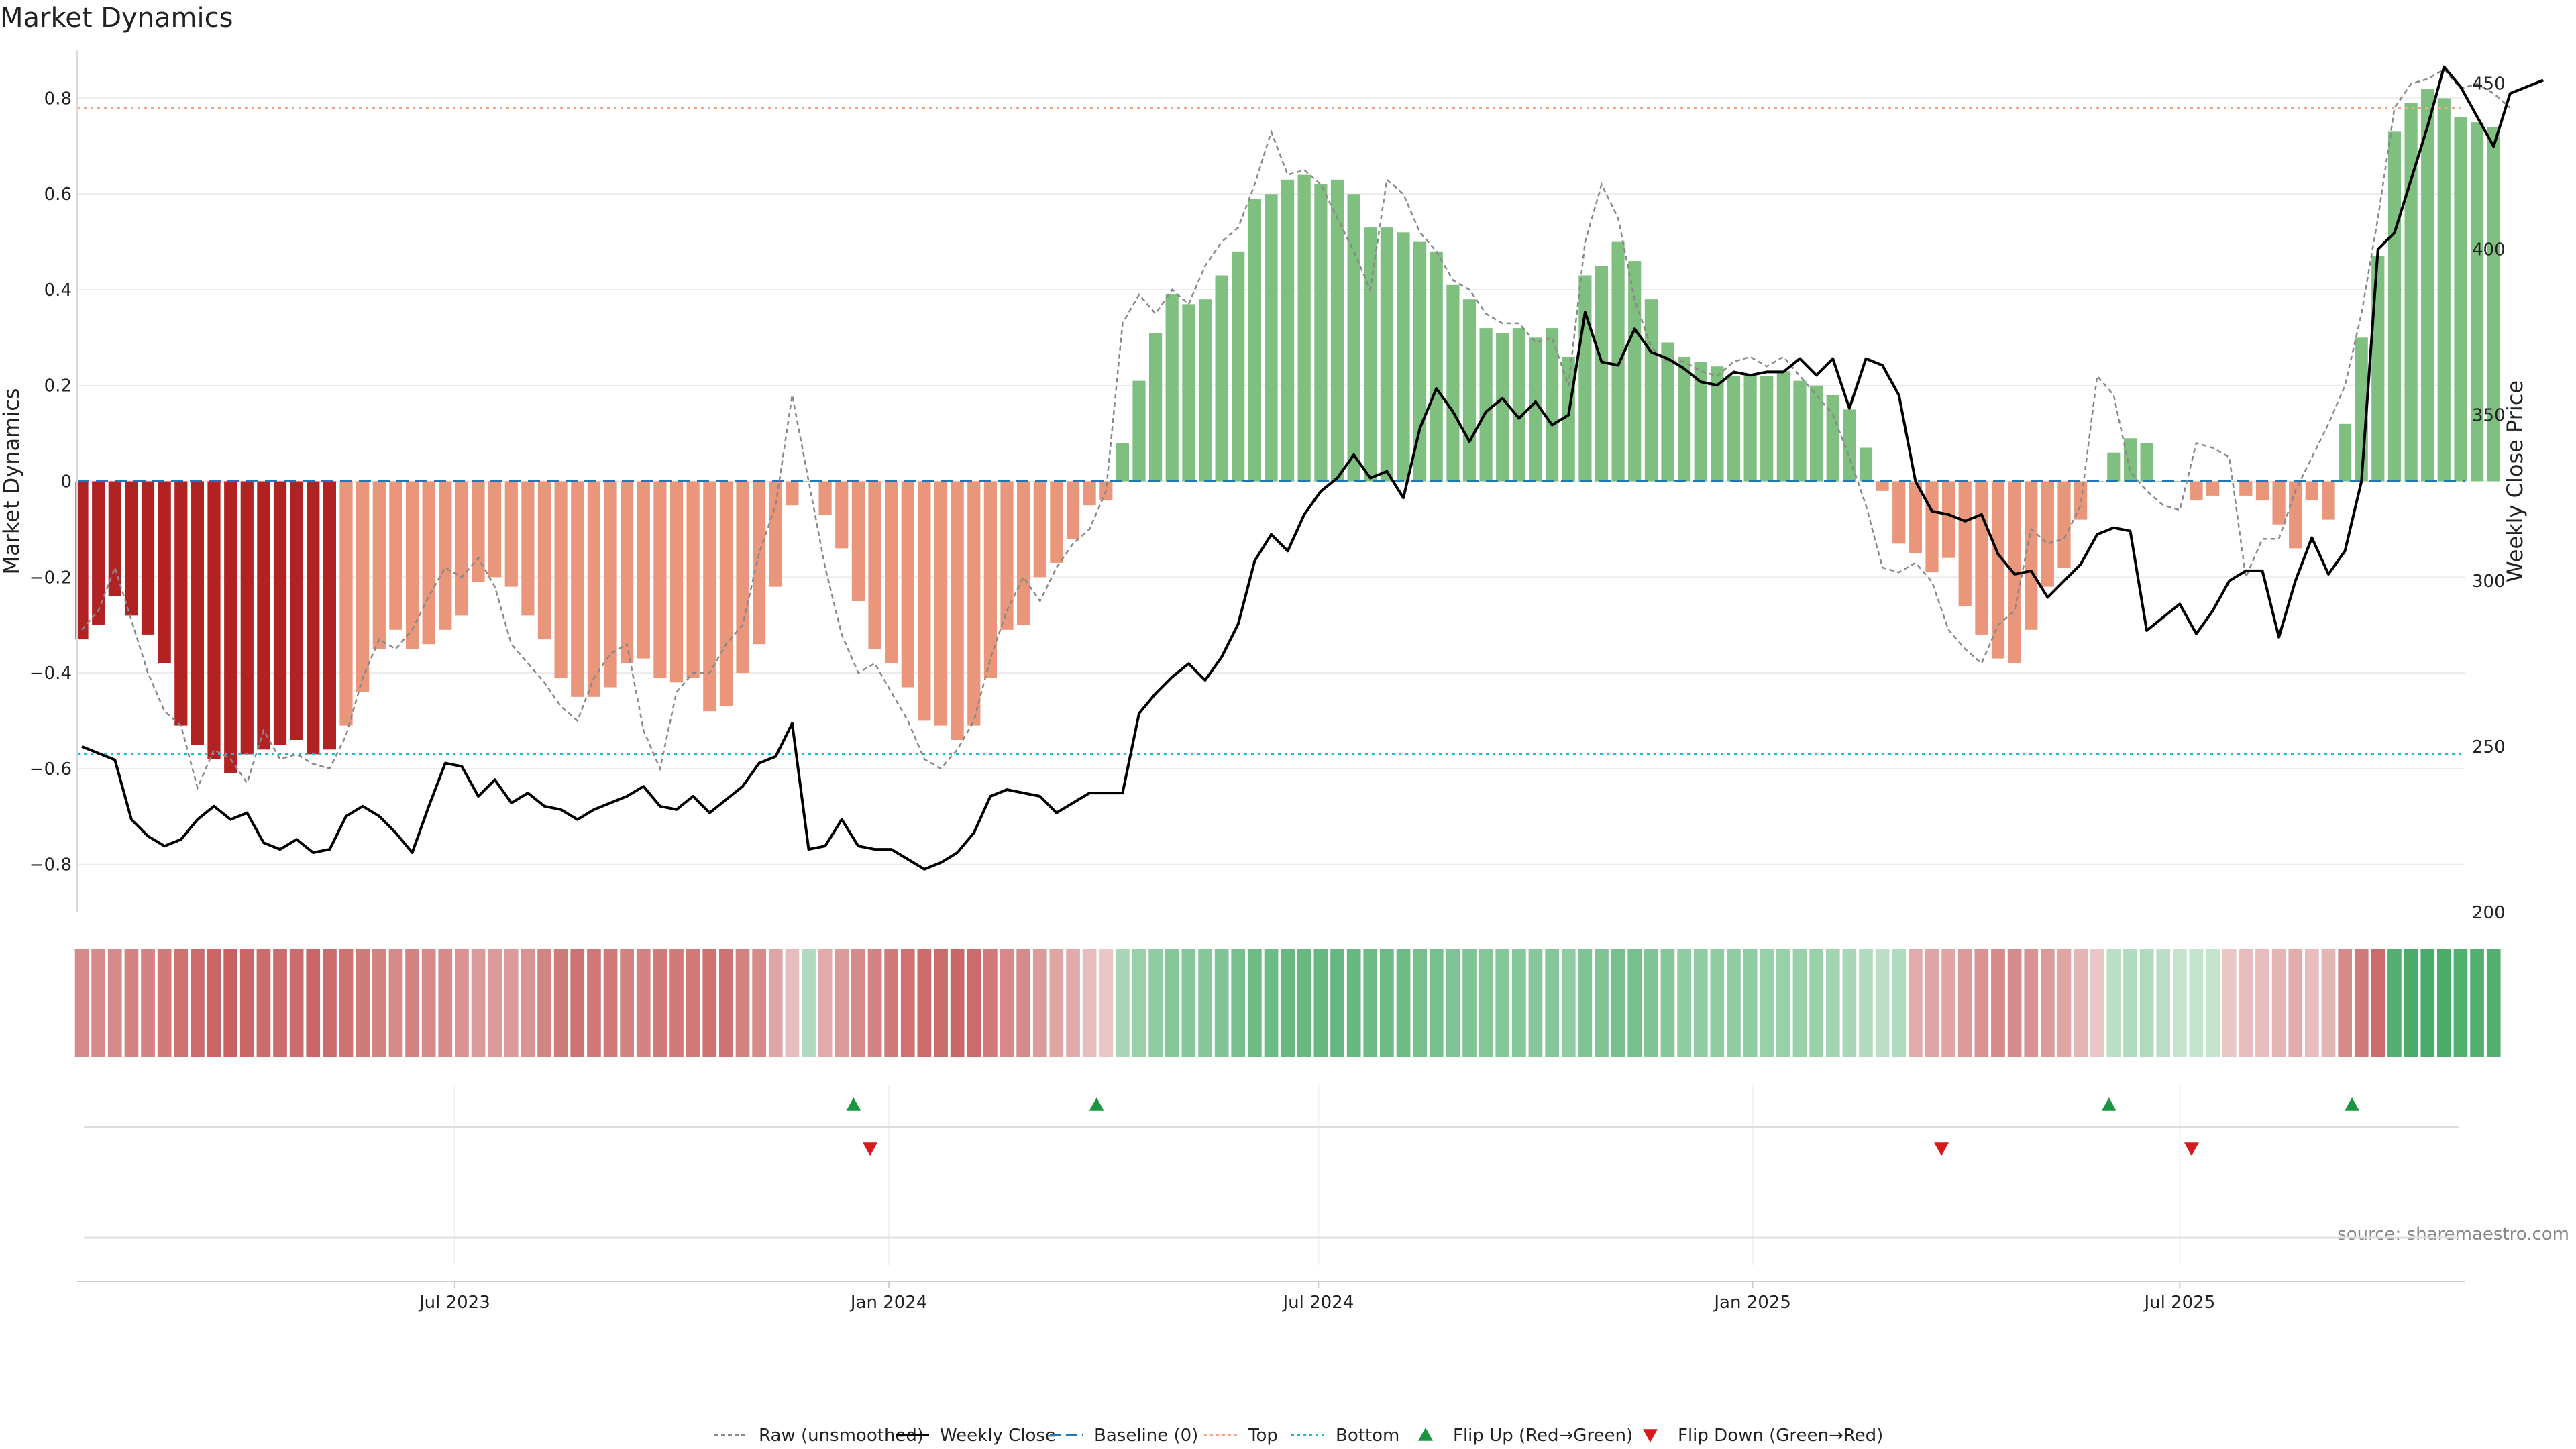  What do you see at coordinates (2489, 582) in the screenshot?
I see `y-right-tick-label: 300` at bounding box center [2489, 582].